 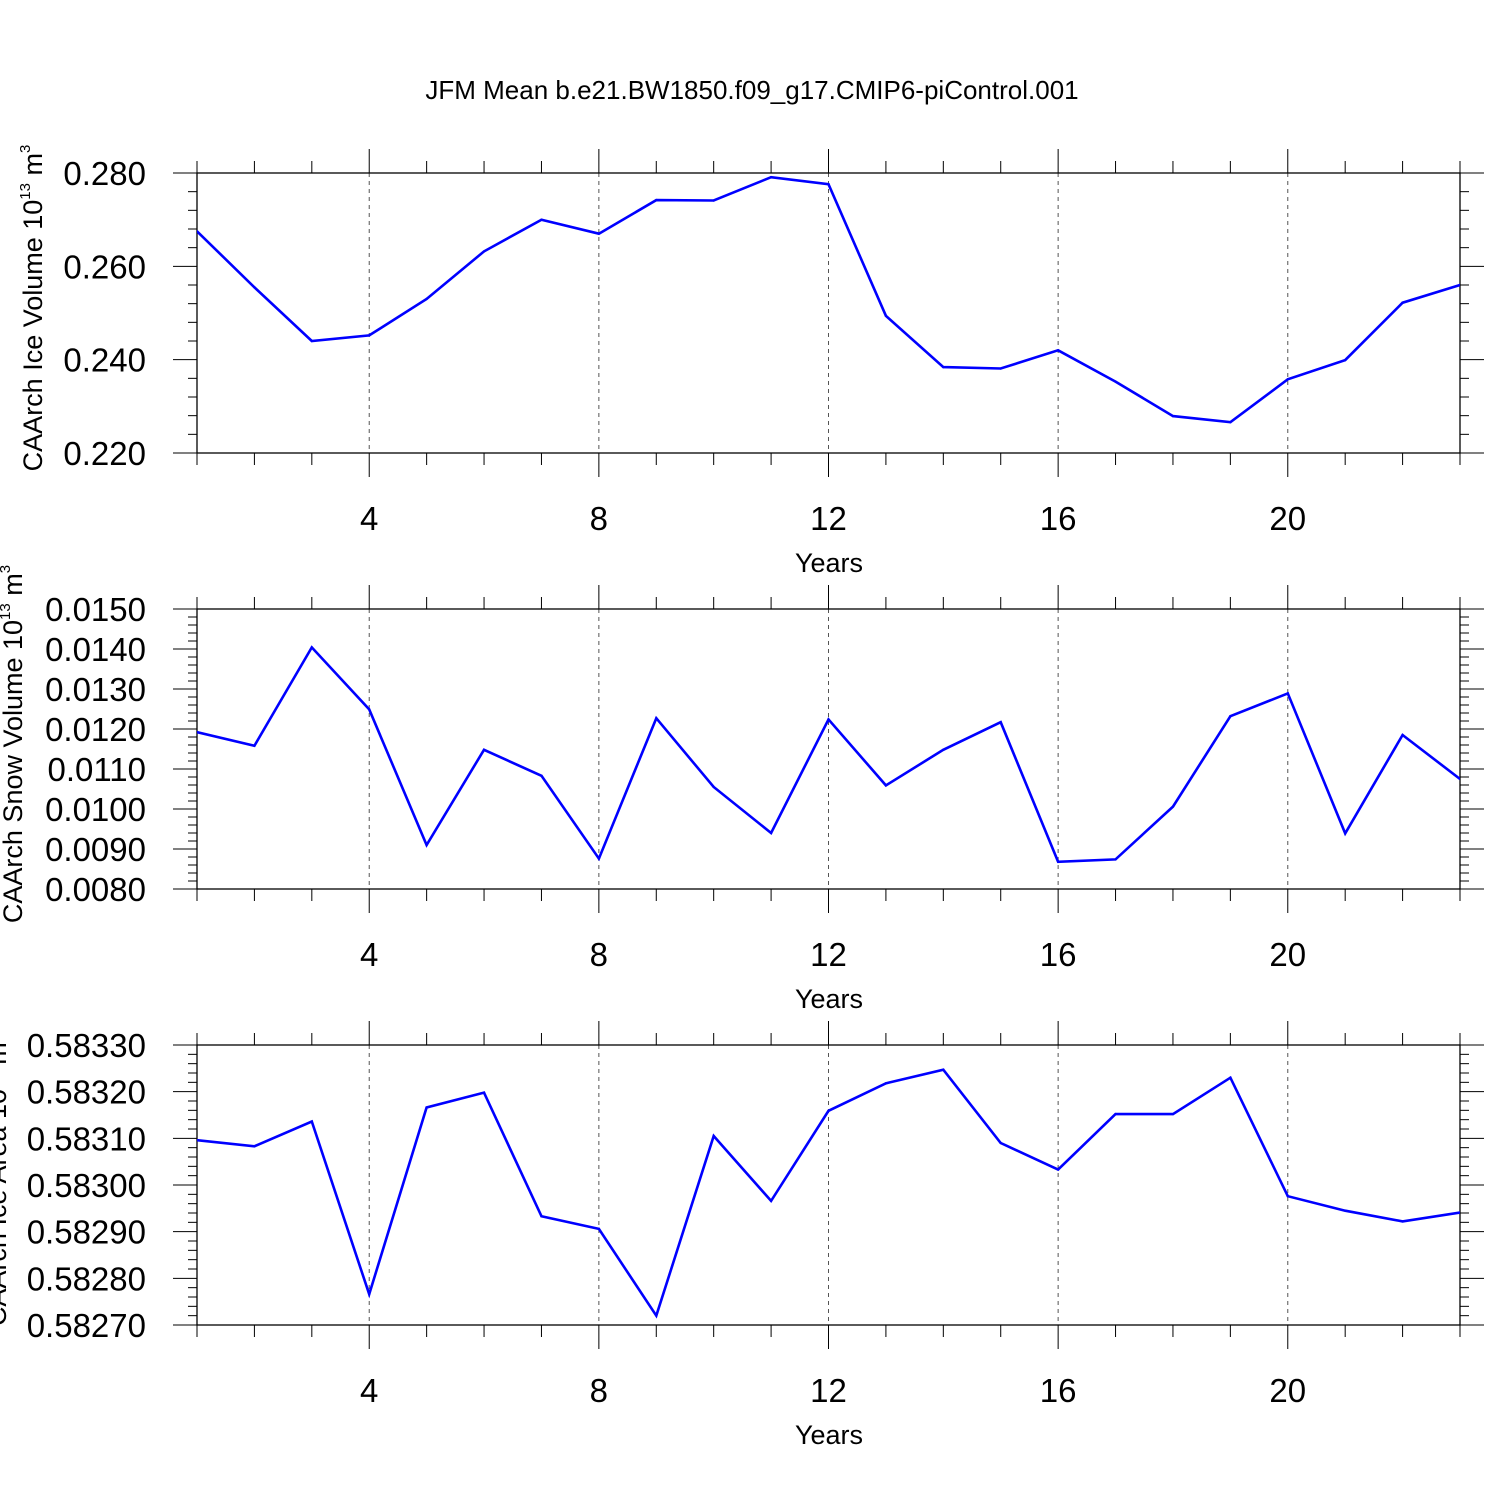 I want to click on y-tick-label: 0.0080, so click(x=95, y=889).